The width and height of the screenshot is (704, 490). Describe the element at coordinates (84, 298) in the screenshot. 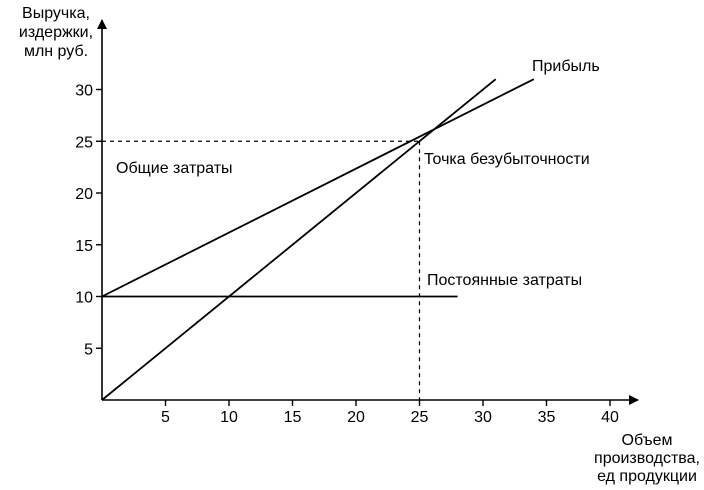

I see `y-tick-label: 10` at that location.